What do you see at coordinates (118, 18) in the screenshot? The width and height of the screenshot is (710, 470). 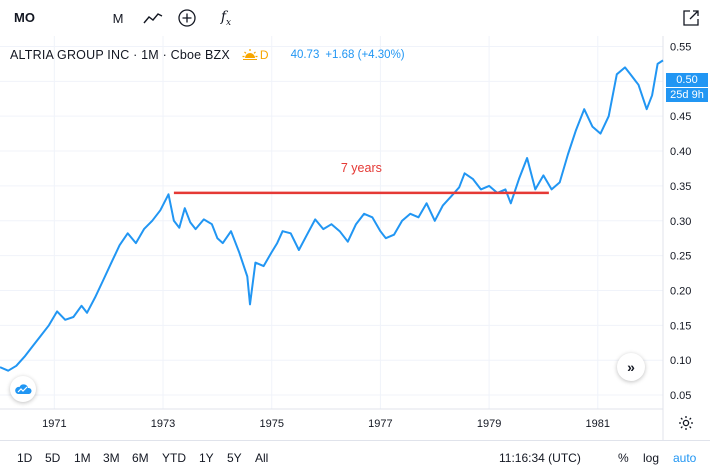 I see `interval-button: M` at bounding box center [118, 18].